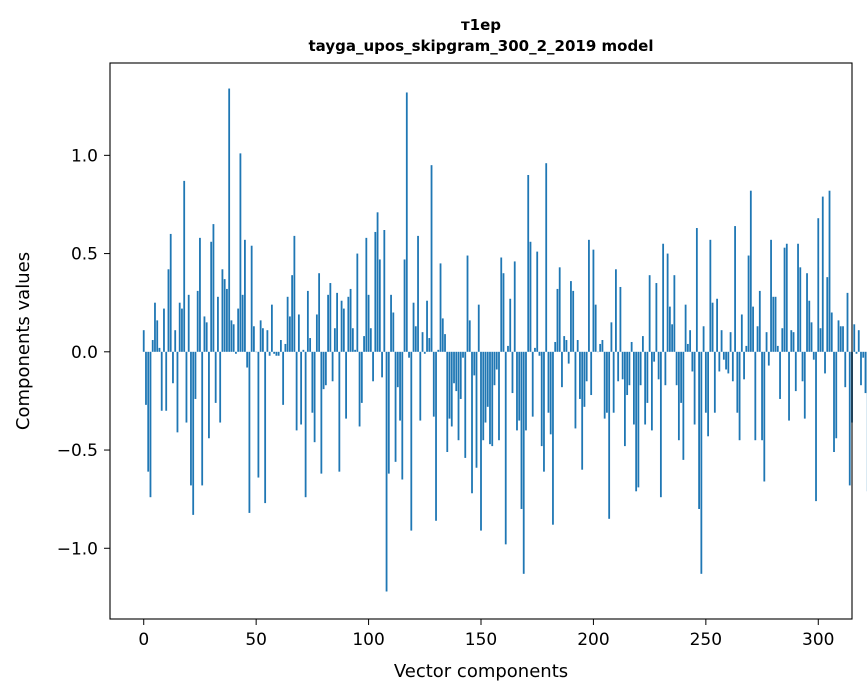 The height and width of the screenshot is (696, 867). I want to click on chart-subtitle: tayga_upos_skipgram_300_2_2019 model, so click(481, 46).